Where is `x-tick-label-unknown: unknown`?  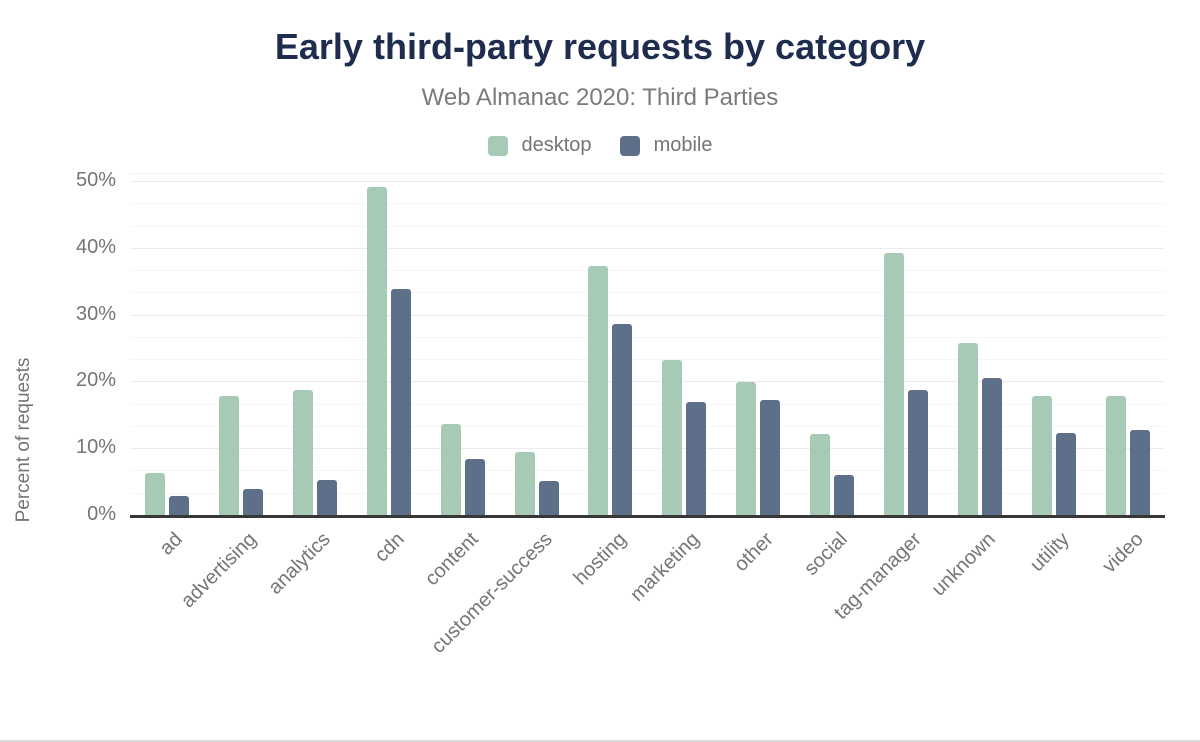
x-tick-label-unknown: unknown is located at coordinates (963, 564).